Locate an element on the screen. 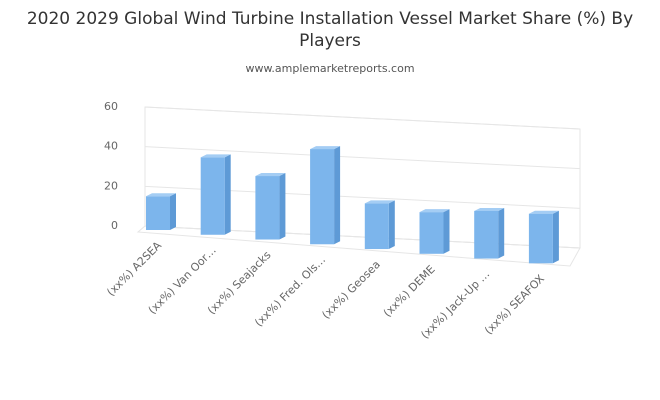  y-tick-label: 0 is located at coordinates (114, 225).